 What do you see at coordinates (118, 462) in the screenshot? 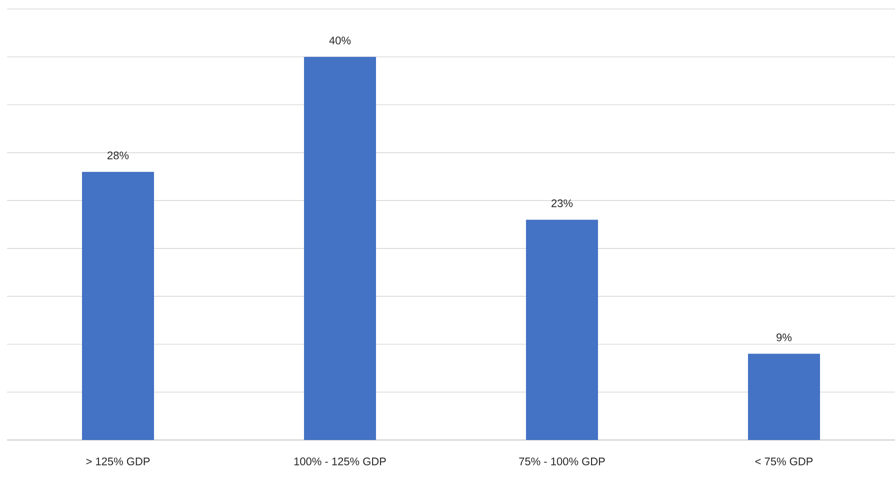
I see `x-tick-label: > 125% GDP` at bounding box center [118, 462].